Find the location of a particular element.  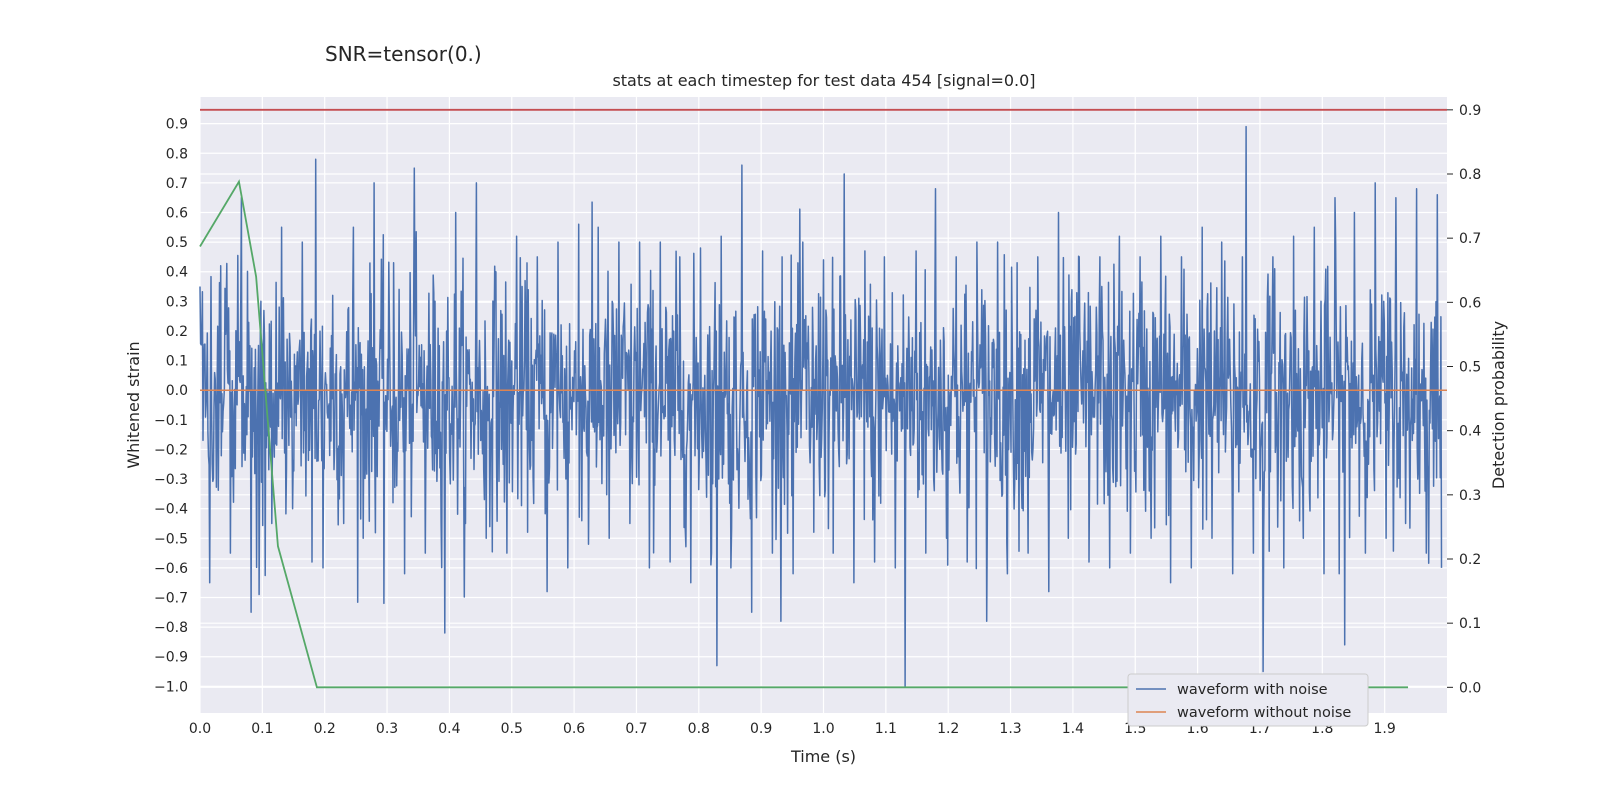

x-tick-label: 0.0 is located at coordinates (200, 729).